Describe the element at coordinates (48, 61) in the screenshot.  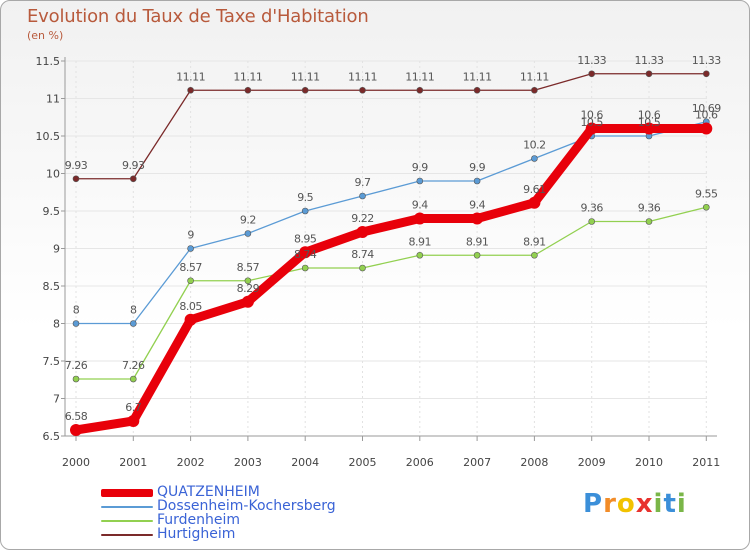
I see `y-tick-label: 11.5` at that location.